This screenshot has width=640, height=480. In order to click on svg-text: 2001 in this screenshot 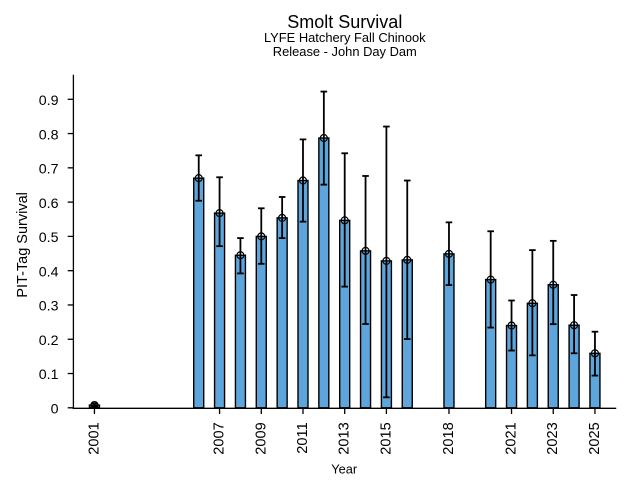, I will do `click(94, 438)`.